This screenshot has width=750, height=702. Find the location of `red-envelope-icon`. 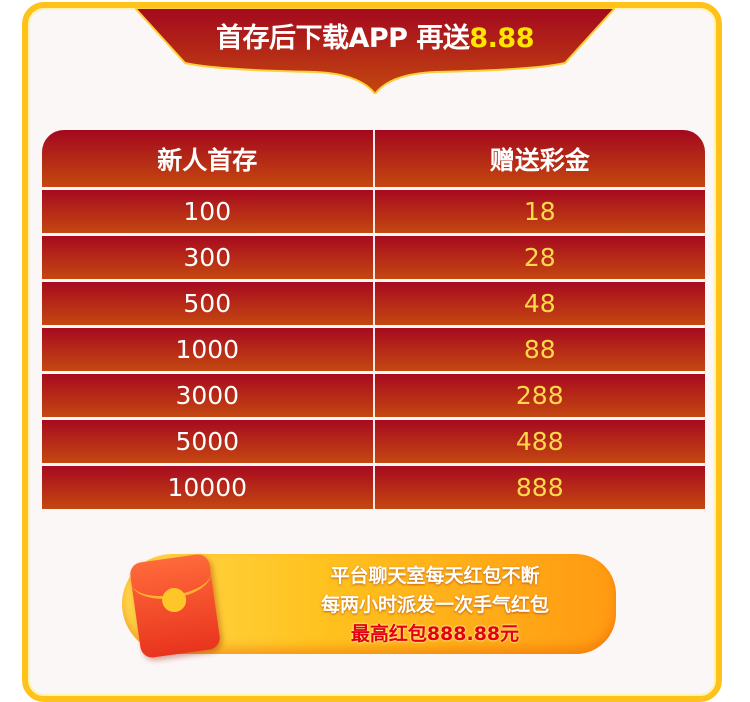

red-envelope-icon is located at coordinates (175, 606).